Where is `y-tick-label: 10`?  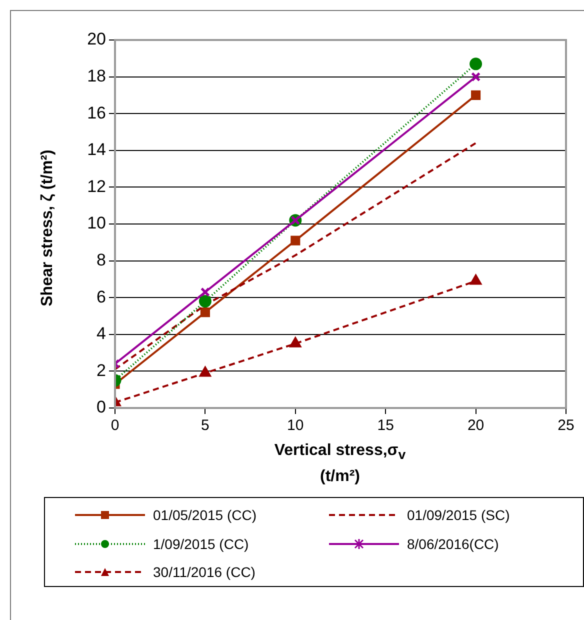 y-tick-label: 10 is located at coordinates (96, 223).